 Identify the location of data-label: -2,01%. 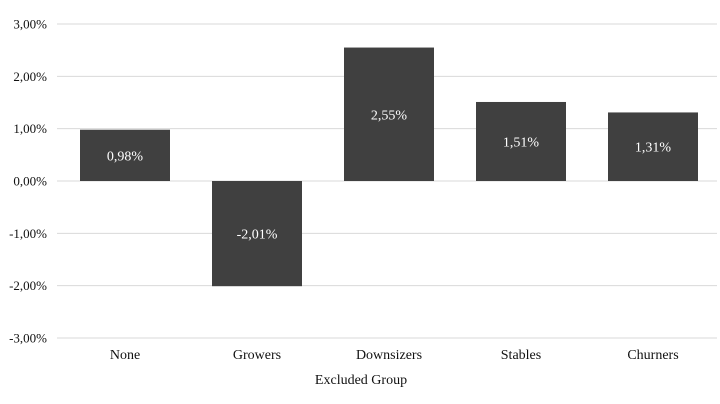
(257, 235).